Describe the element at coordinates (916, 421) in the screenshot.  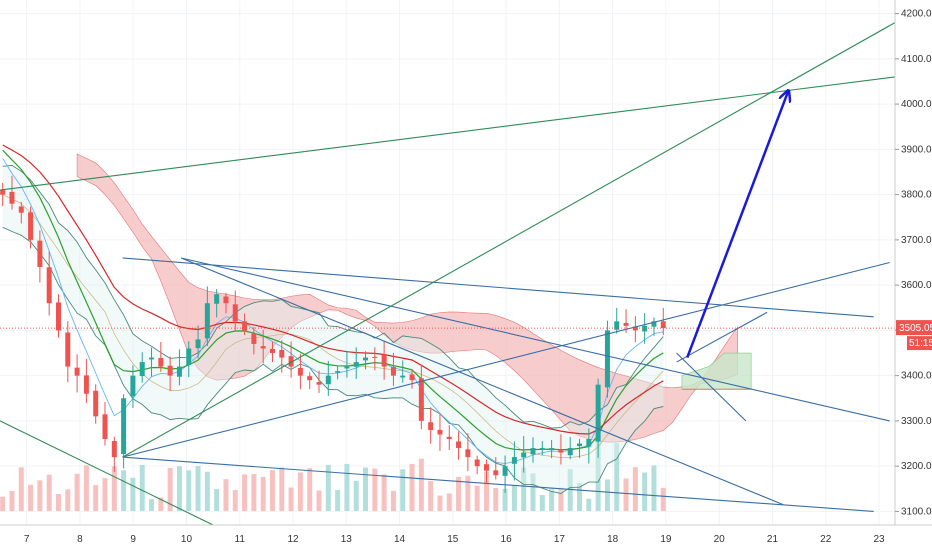
I see `y-tick-label: 3300.00` at that location.